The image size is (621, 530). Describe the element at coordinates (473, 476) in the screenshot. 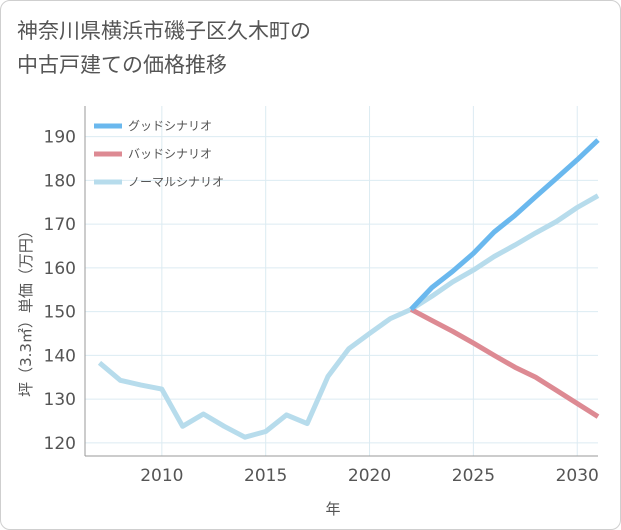

I see `x-tick-label: 2025` at that location.